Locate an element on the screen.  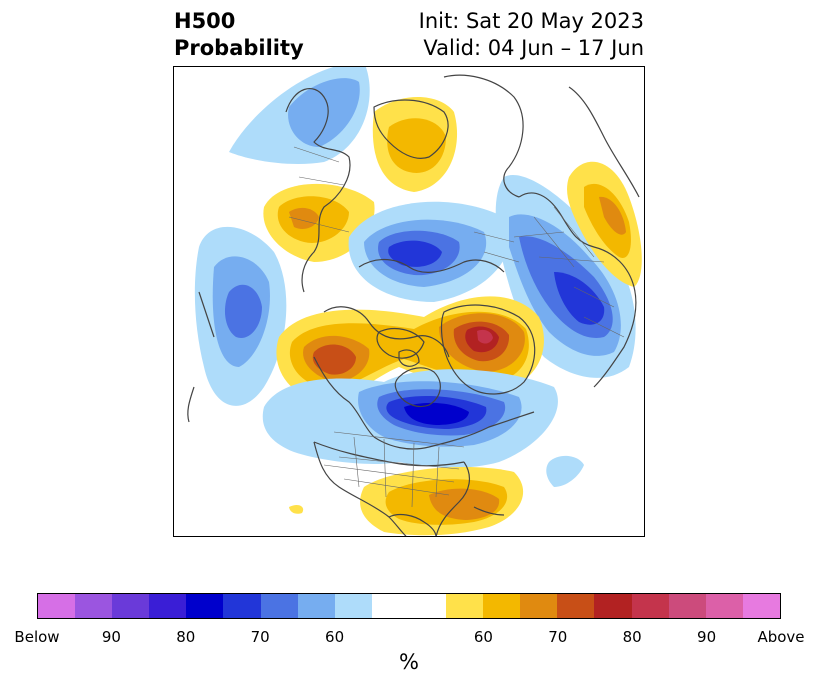
below-area-atlantic is located at coordinates (565, 471).